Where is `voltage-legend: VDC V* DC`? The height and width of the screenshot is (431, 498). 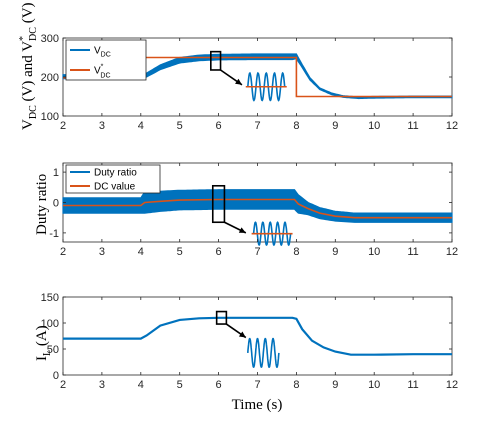 voltage-legend: VDC V* DC is located at coordinates (106, 60).